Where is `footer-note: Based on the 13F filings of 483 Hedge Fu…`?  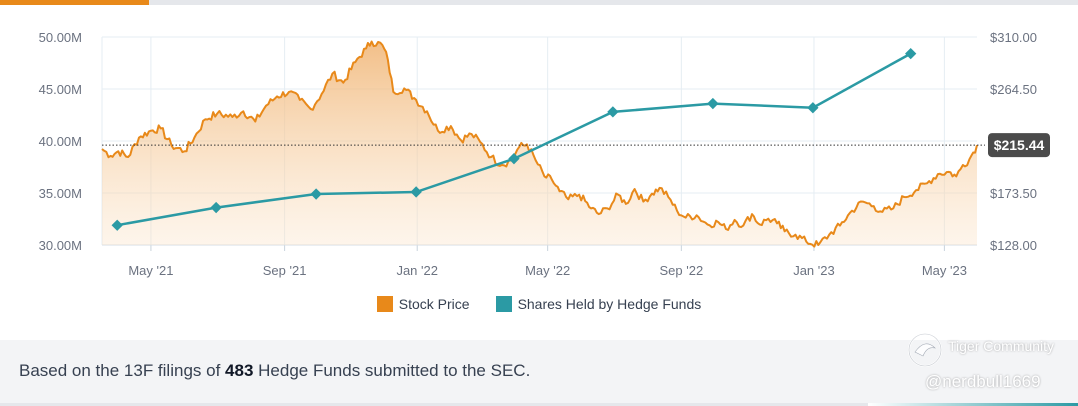
footer-note: Based on the 13F filings of 483 Hedge Fu… is located at coordinates (274, 371).